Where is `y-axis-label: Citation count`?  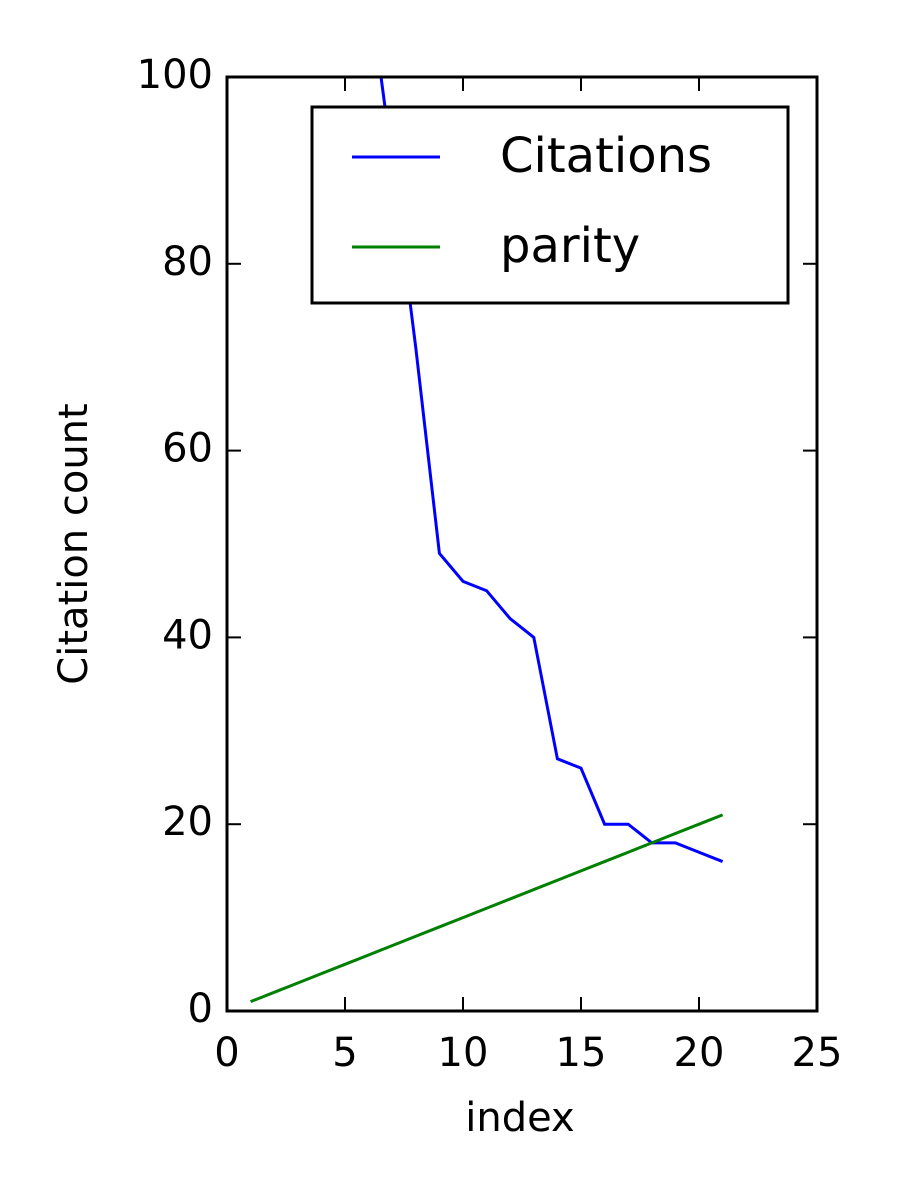 y-axis-label: Citation count is located at coordinates (74, 543).